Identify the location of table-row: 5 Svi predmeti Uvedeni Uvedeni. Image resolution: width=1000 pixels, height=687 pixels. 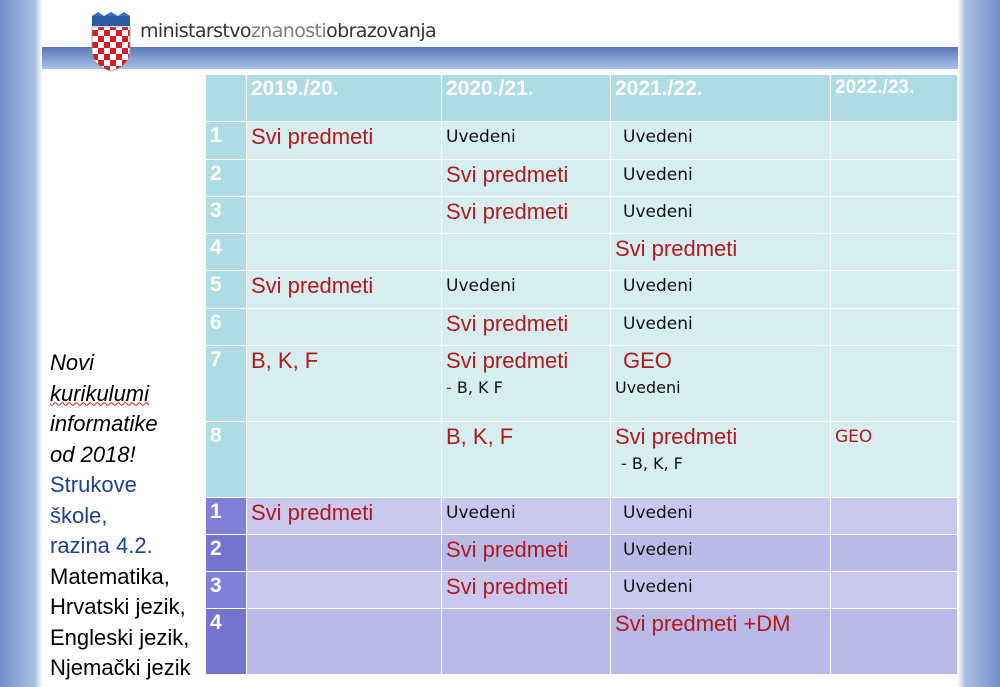
(581, 289).